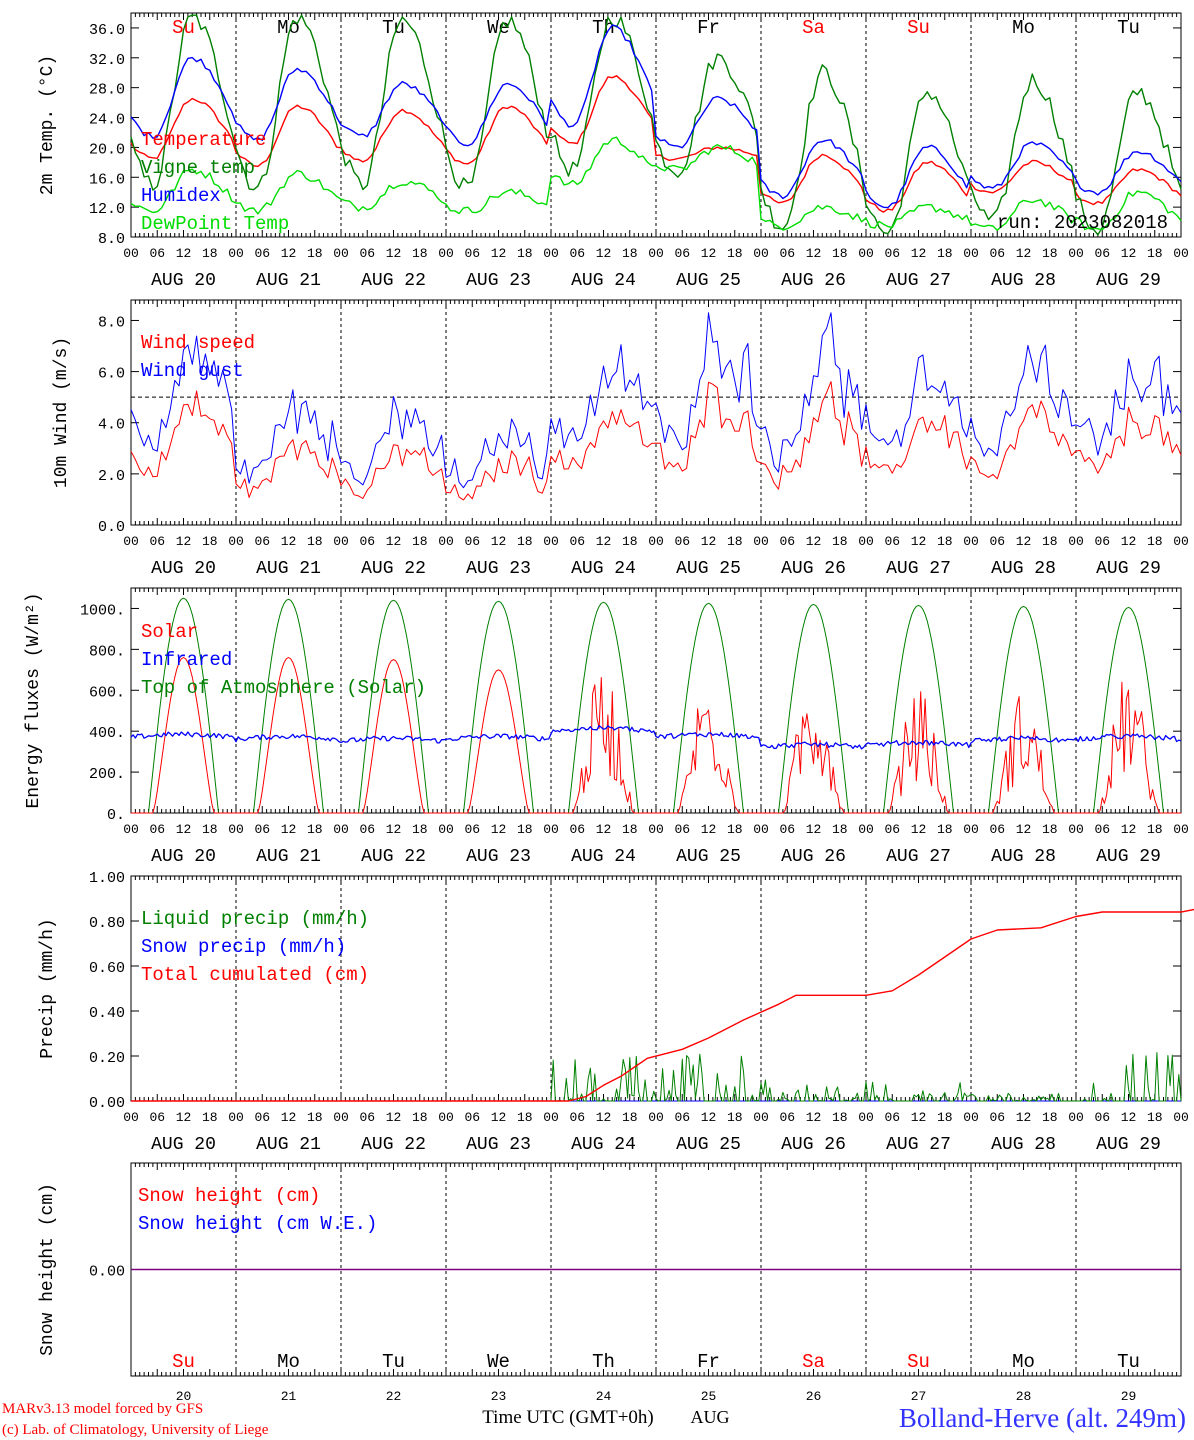  What do you see at coordinates (48, 988) in the screenshot?
I see `y-axis-label: Precip (mm/h)` at bounding box center [48, 988].